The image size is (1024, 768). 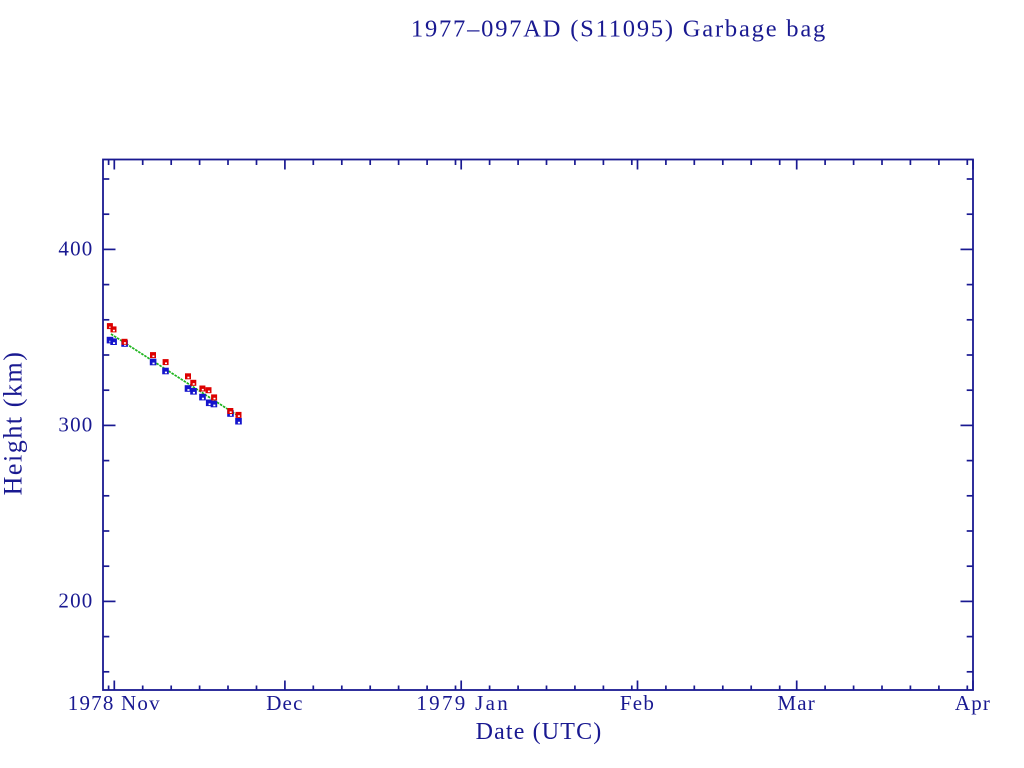 What do you see at coordinates (463, 703) in the screenshot?
I see `svg-text: 1979 Jan` at bounding box center [463, 703].